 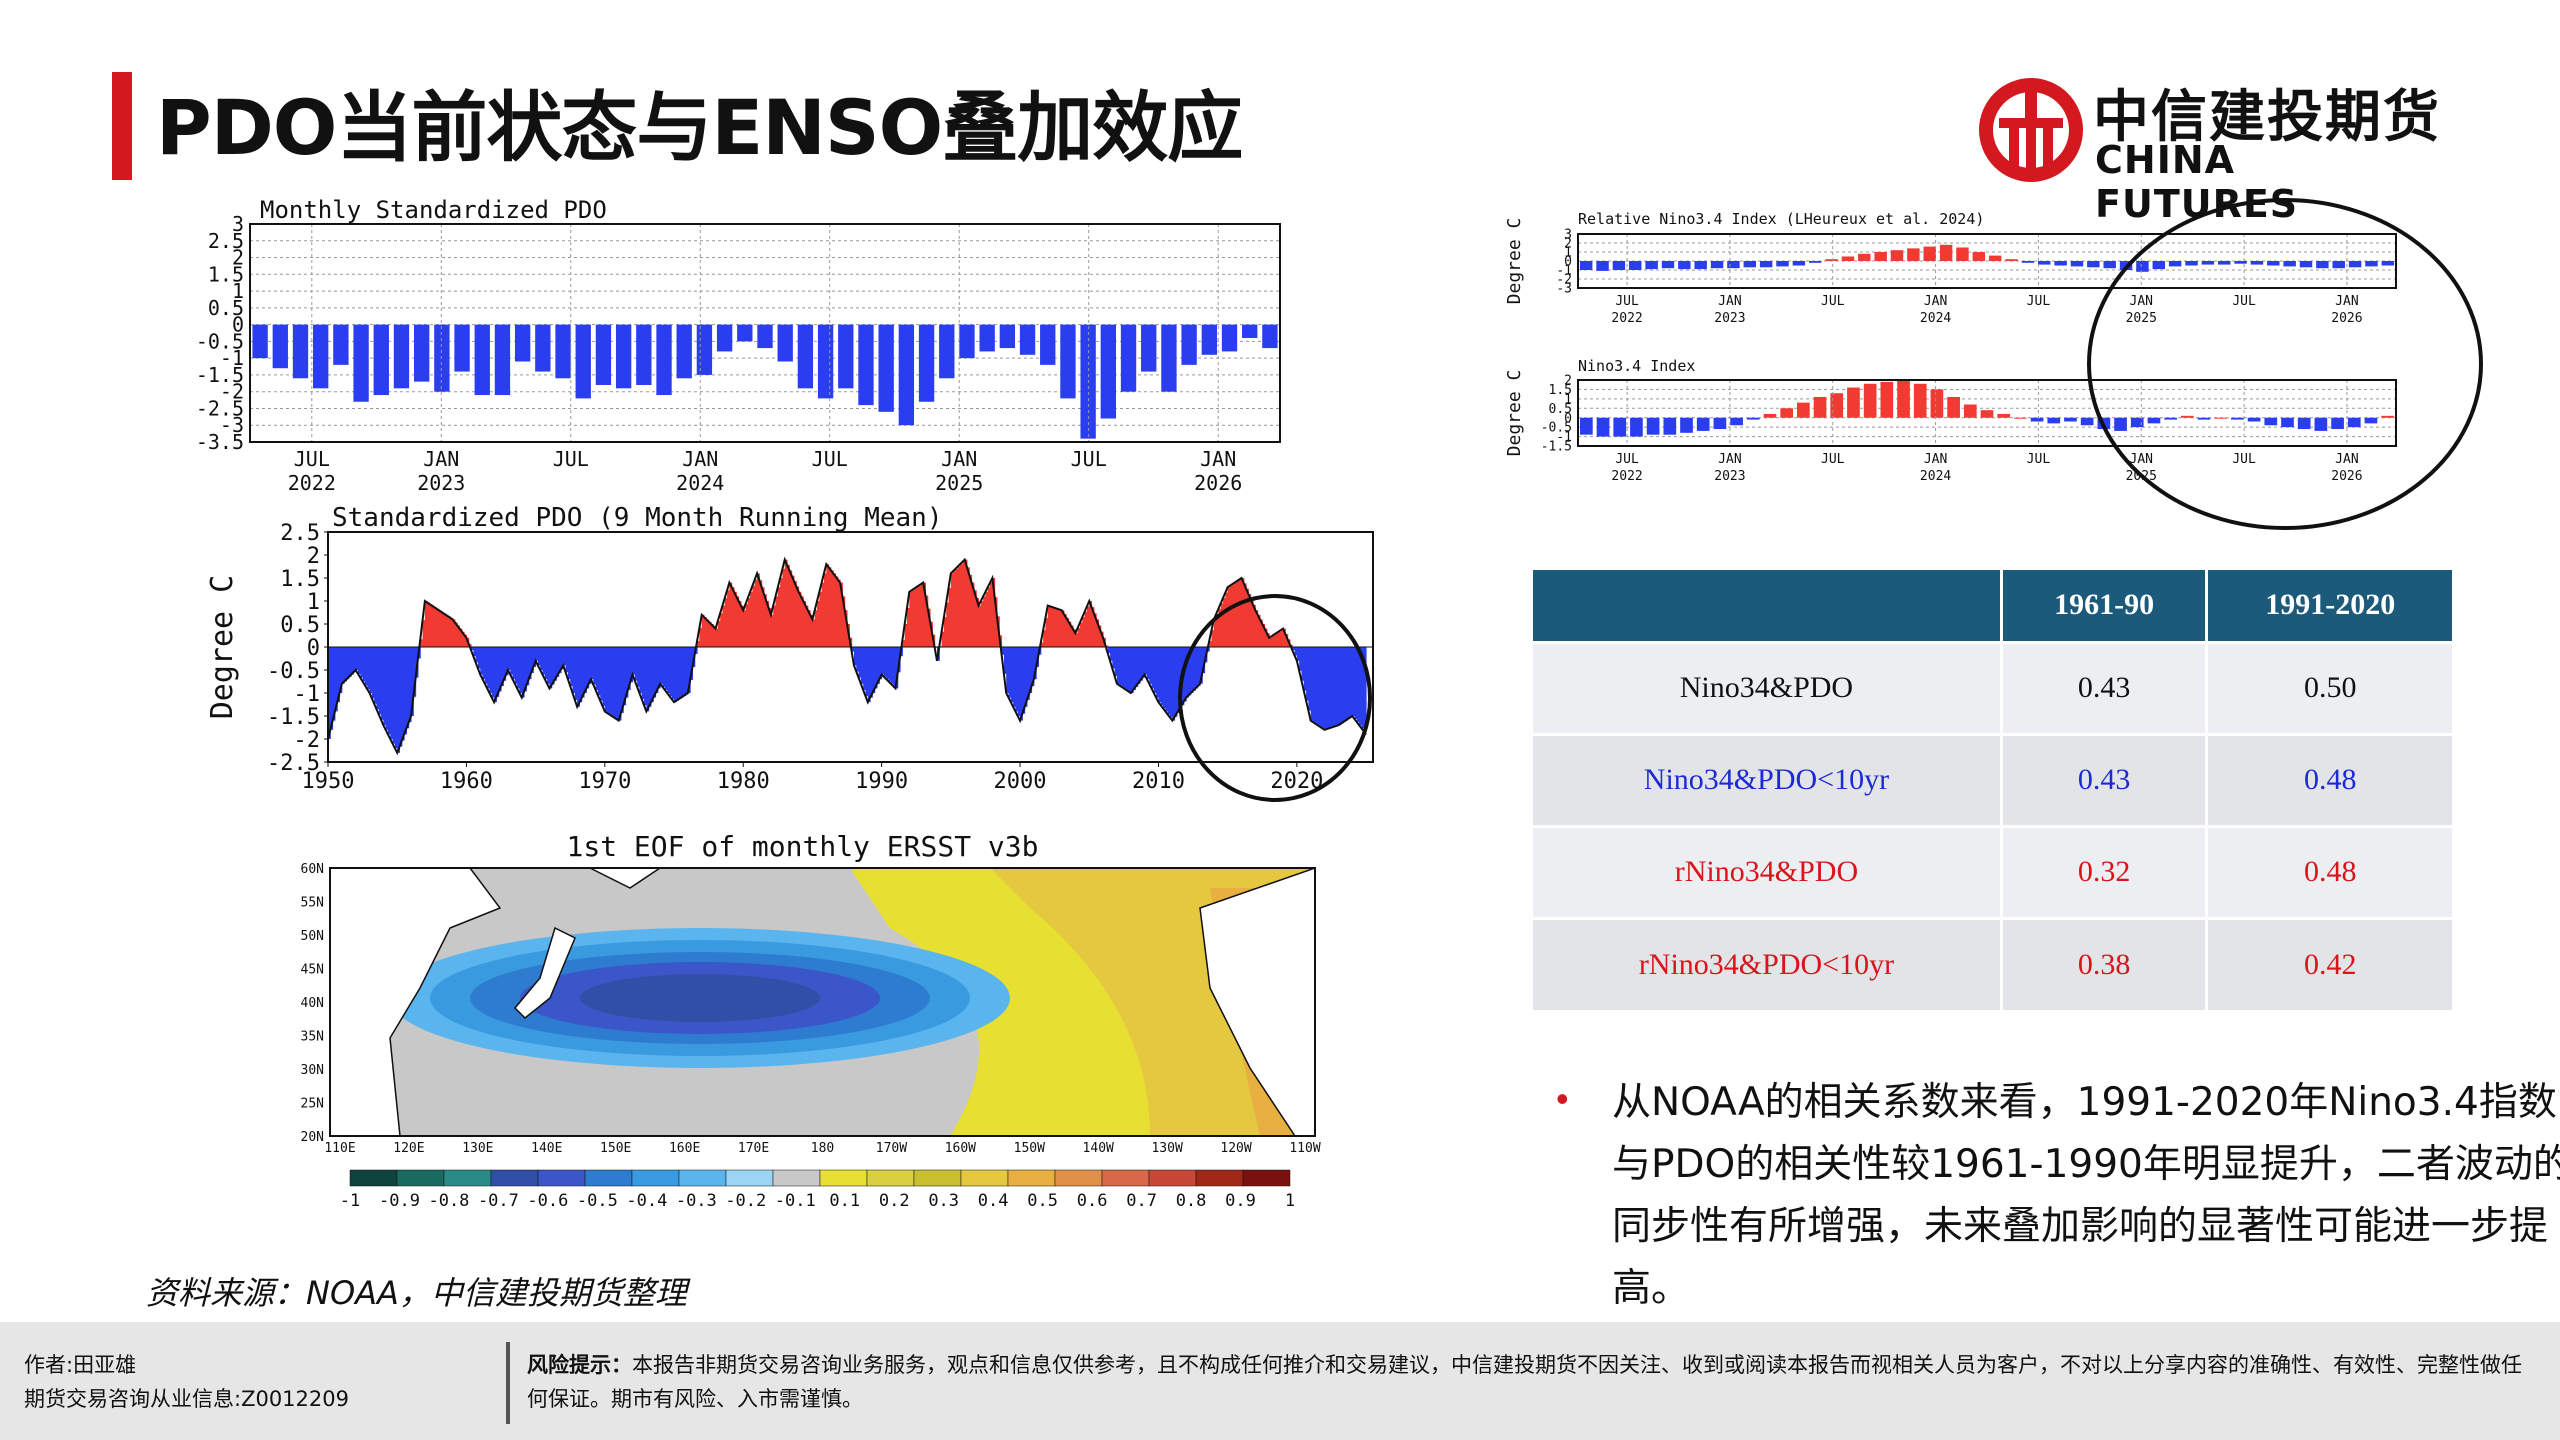 I want to click on x-tick-label: 1950, so click(x=328, y=781).